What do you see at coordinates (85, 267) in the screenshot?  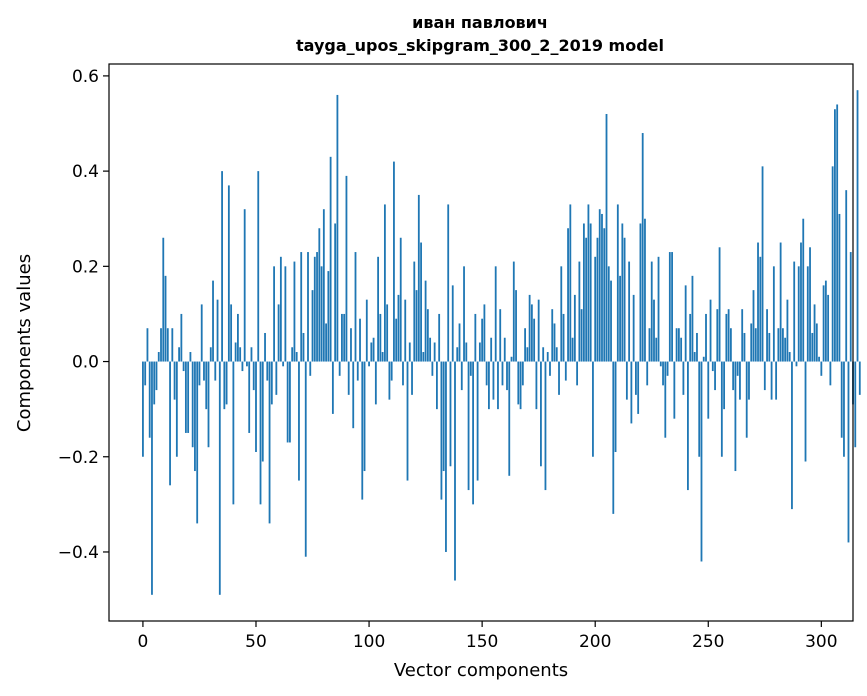 I see `y-tick-label: 0.2` at bounding box center [85, 267].